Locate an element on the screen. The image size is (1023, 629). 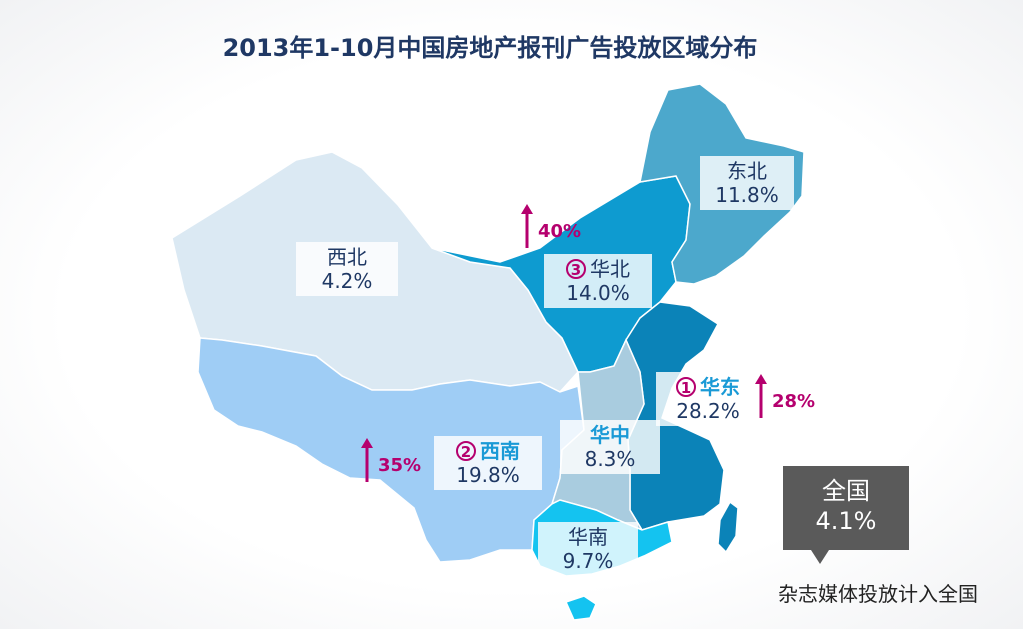
growth-indicator-north: 40% is located at coordinates (555, 224).